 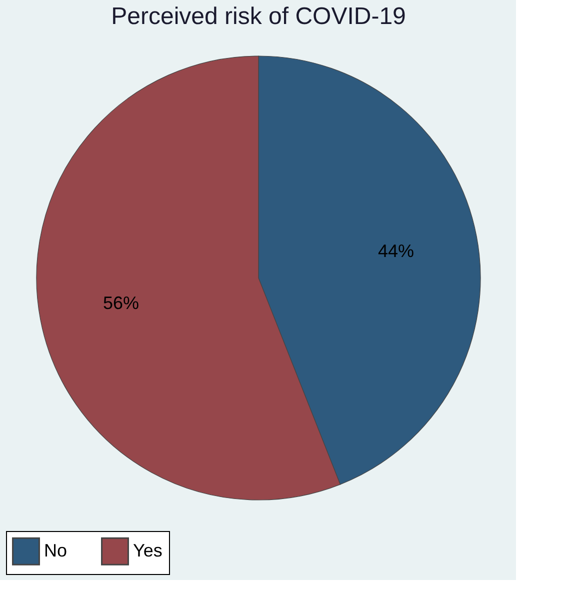 What do you see at coordinates (258, 16) in the screenshot?
I see `chart-title: Perceived risk of COVID-19` at bounding box center [258, 16].